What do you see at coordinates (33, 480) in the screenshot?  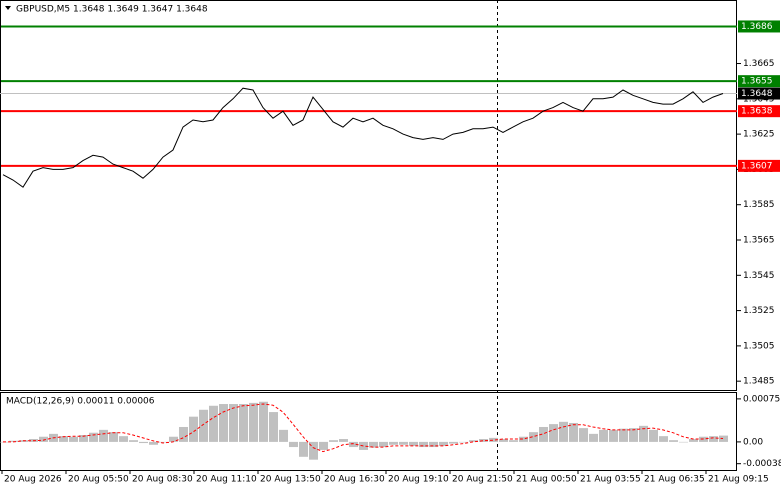 I see `x-tick-label: 20 Aug 2026` at bounding box center [33, 480].